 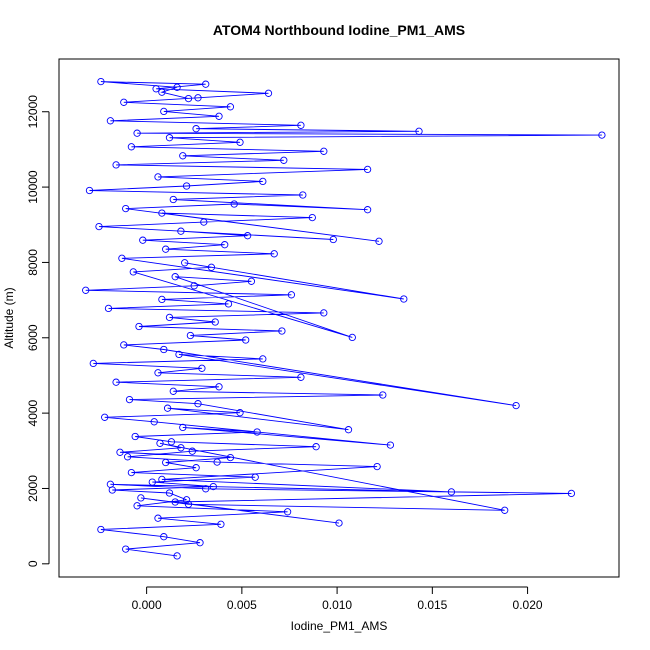 I want to click on chart-title: ATOM4 Northbound Iodine_PM1_AMS, so click(x=339, y=30).